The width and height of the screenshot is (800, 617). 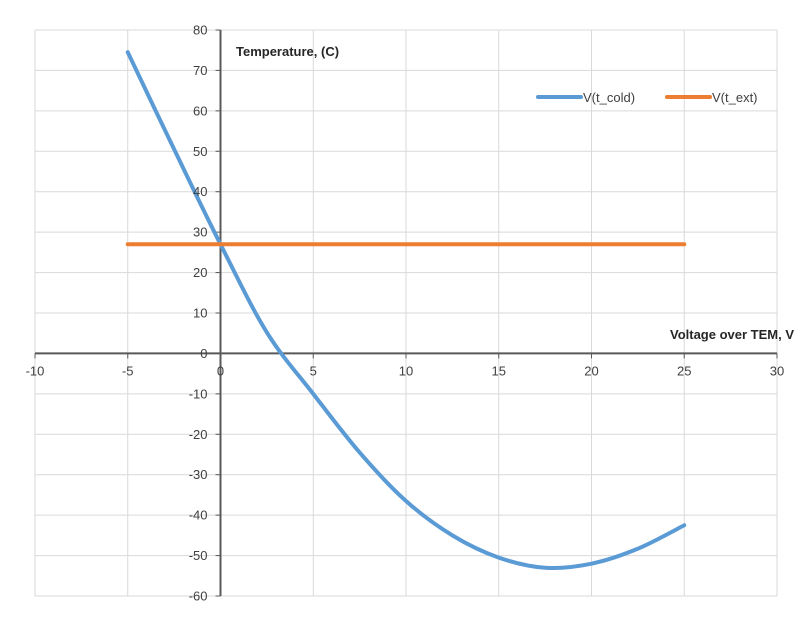 What do you see at coordinates (200, 313) in the screenshot?
I see `y-tick-label: 10` at bounding box center [200, 313].